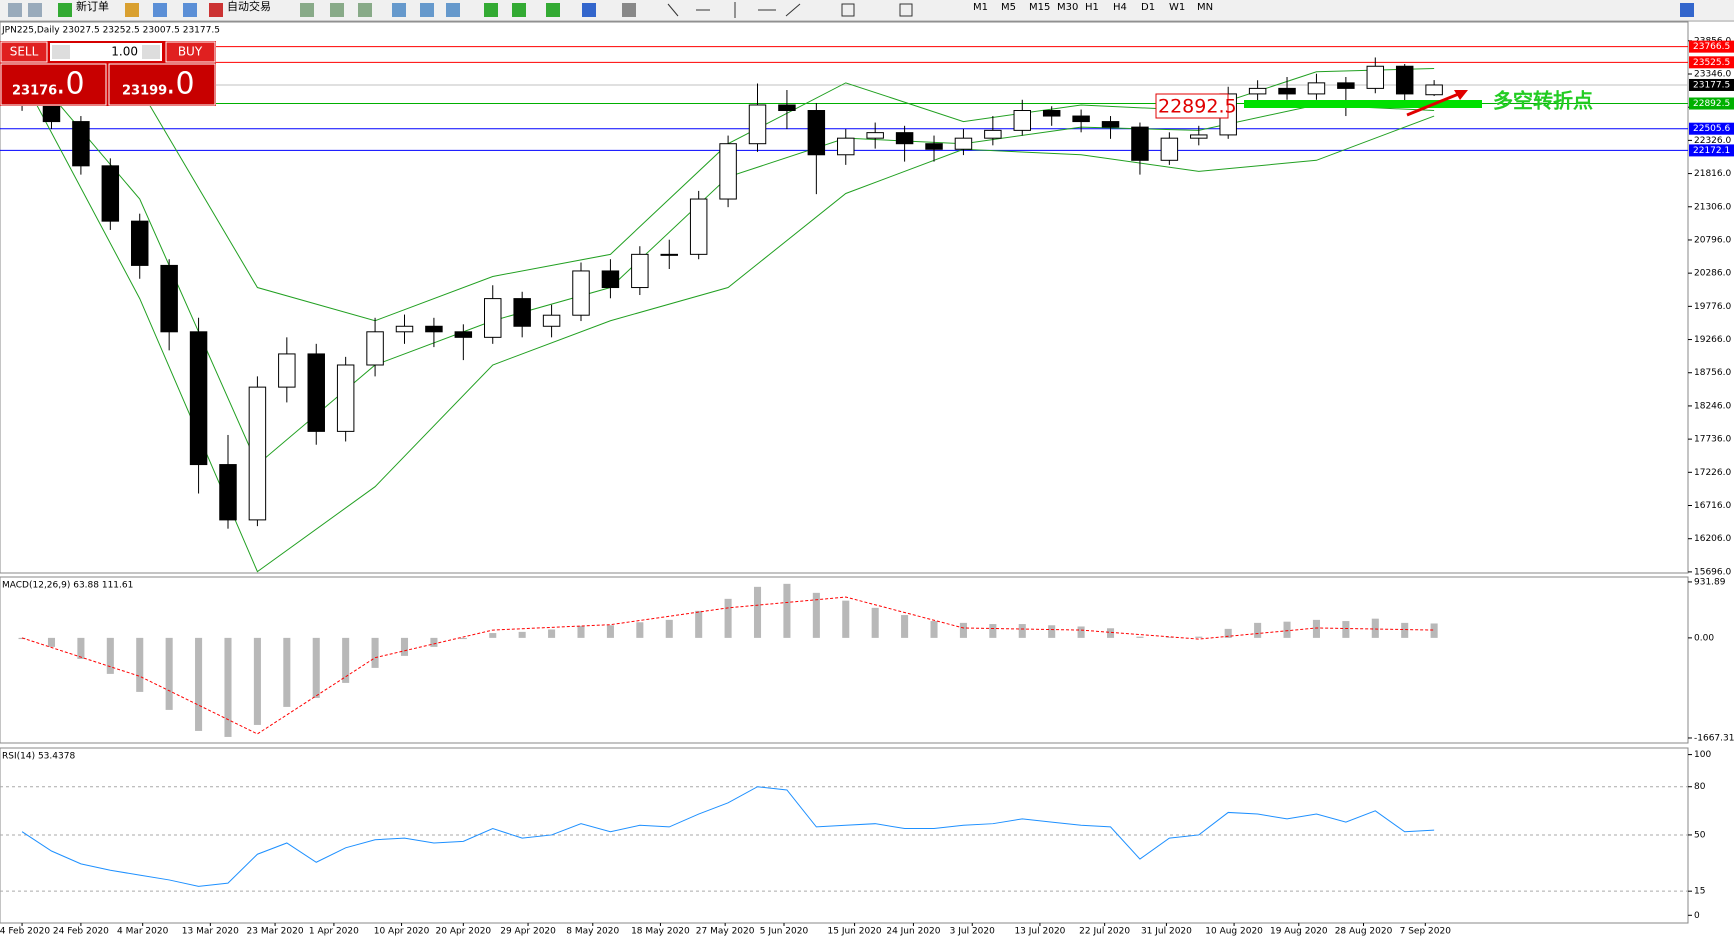  I want to click on buy-button, so click(190, 52).